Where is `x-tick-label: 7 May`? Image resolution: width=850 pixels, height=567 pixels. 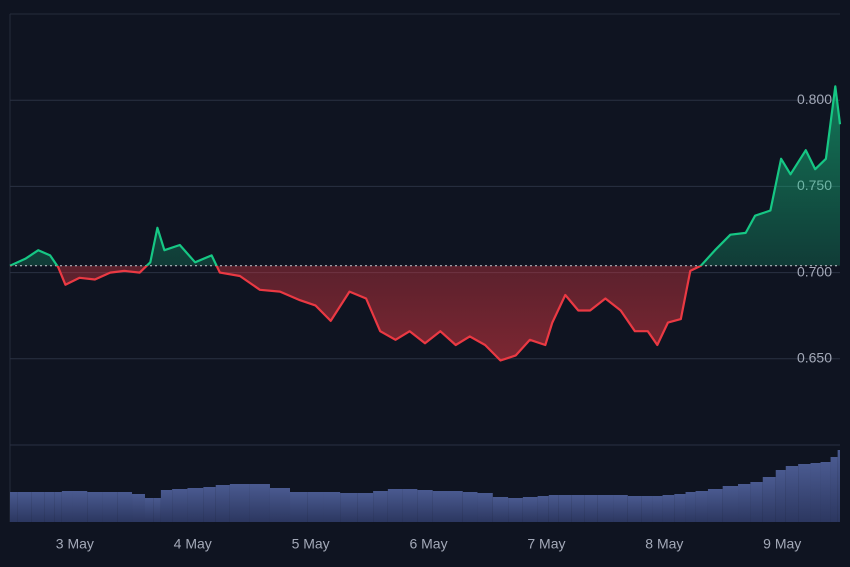 x-tick-label: 7 May is located at coordinates (546, 544).